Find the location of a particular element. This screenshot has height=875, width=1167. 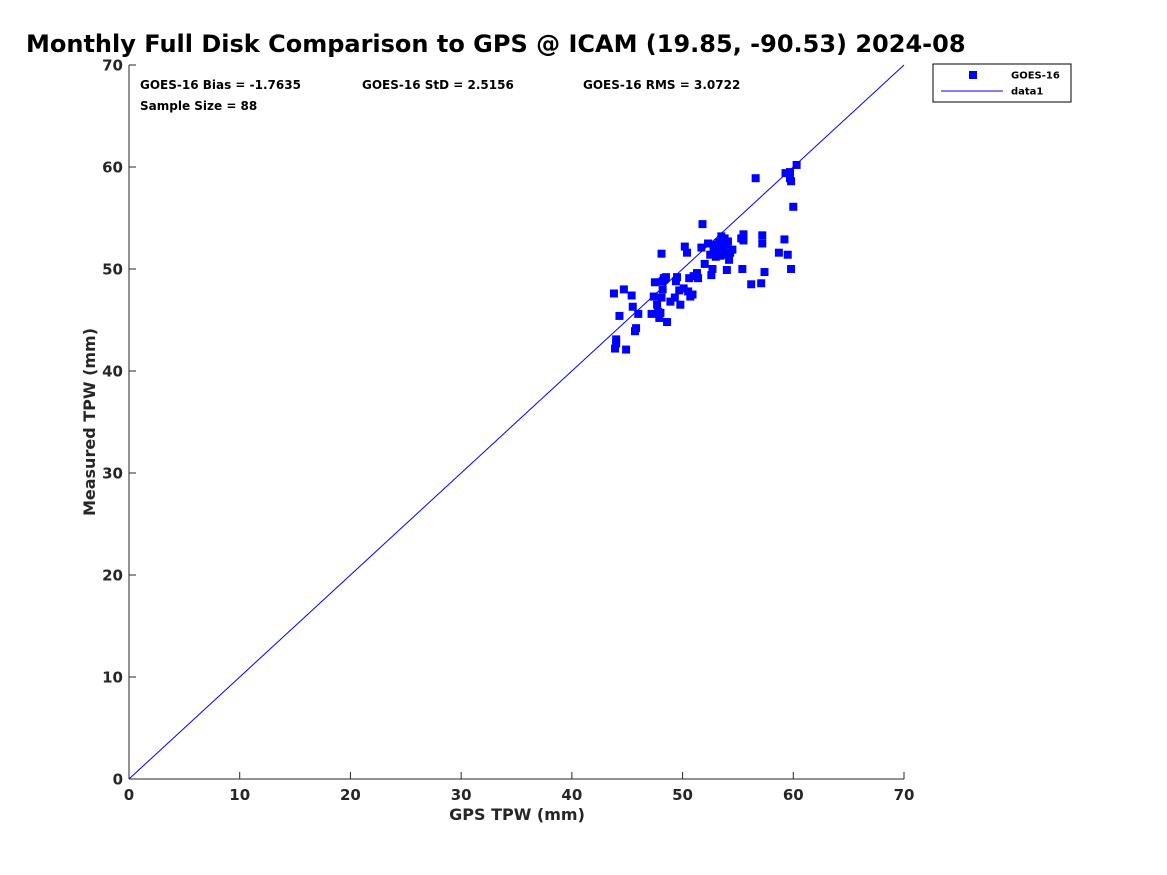

legend: GOES-16 data1 is located at coordinates (1002, 83).